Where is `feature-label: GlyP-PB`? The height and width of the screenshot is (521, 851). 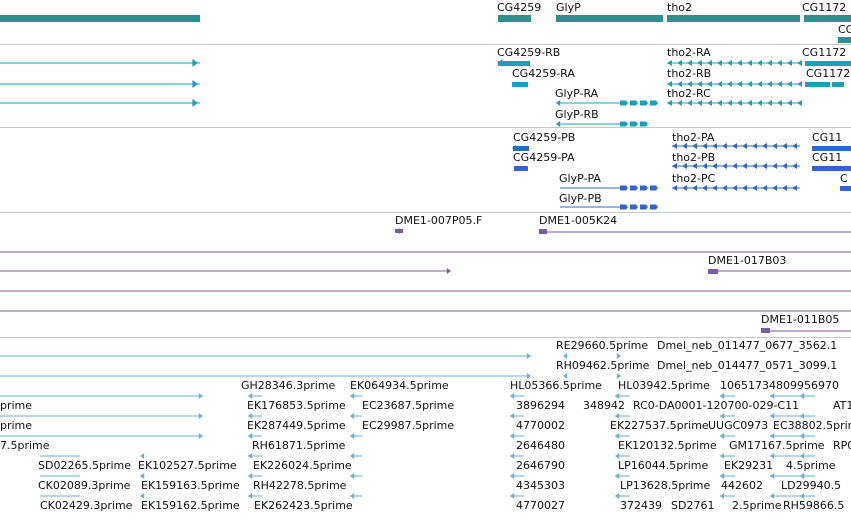 feature-label: GlyP-PB is located at coordinates (580, 198).